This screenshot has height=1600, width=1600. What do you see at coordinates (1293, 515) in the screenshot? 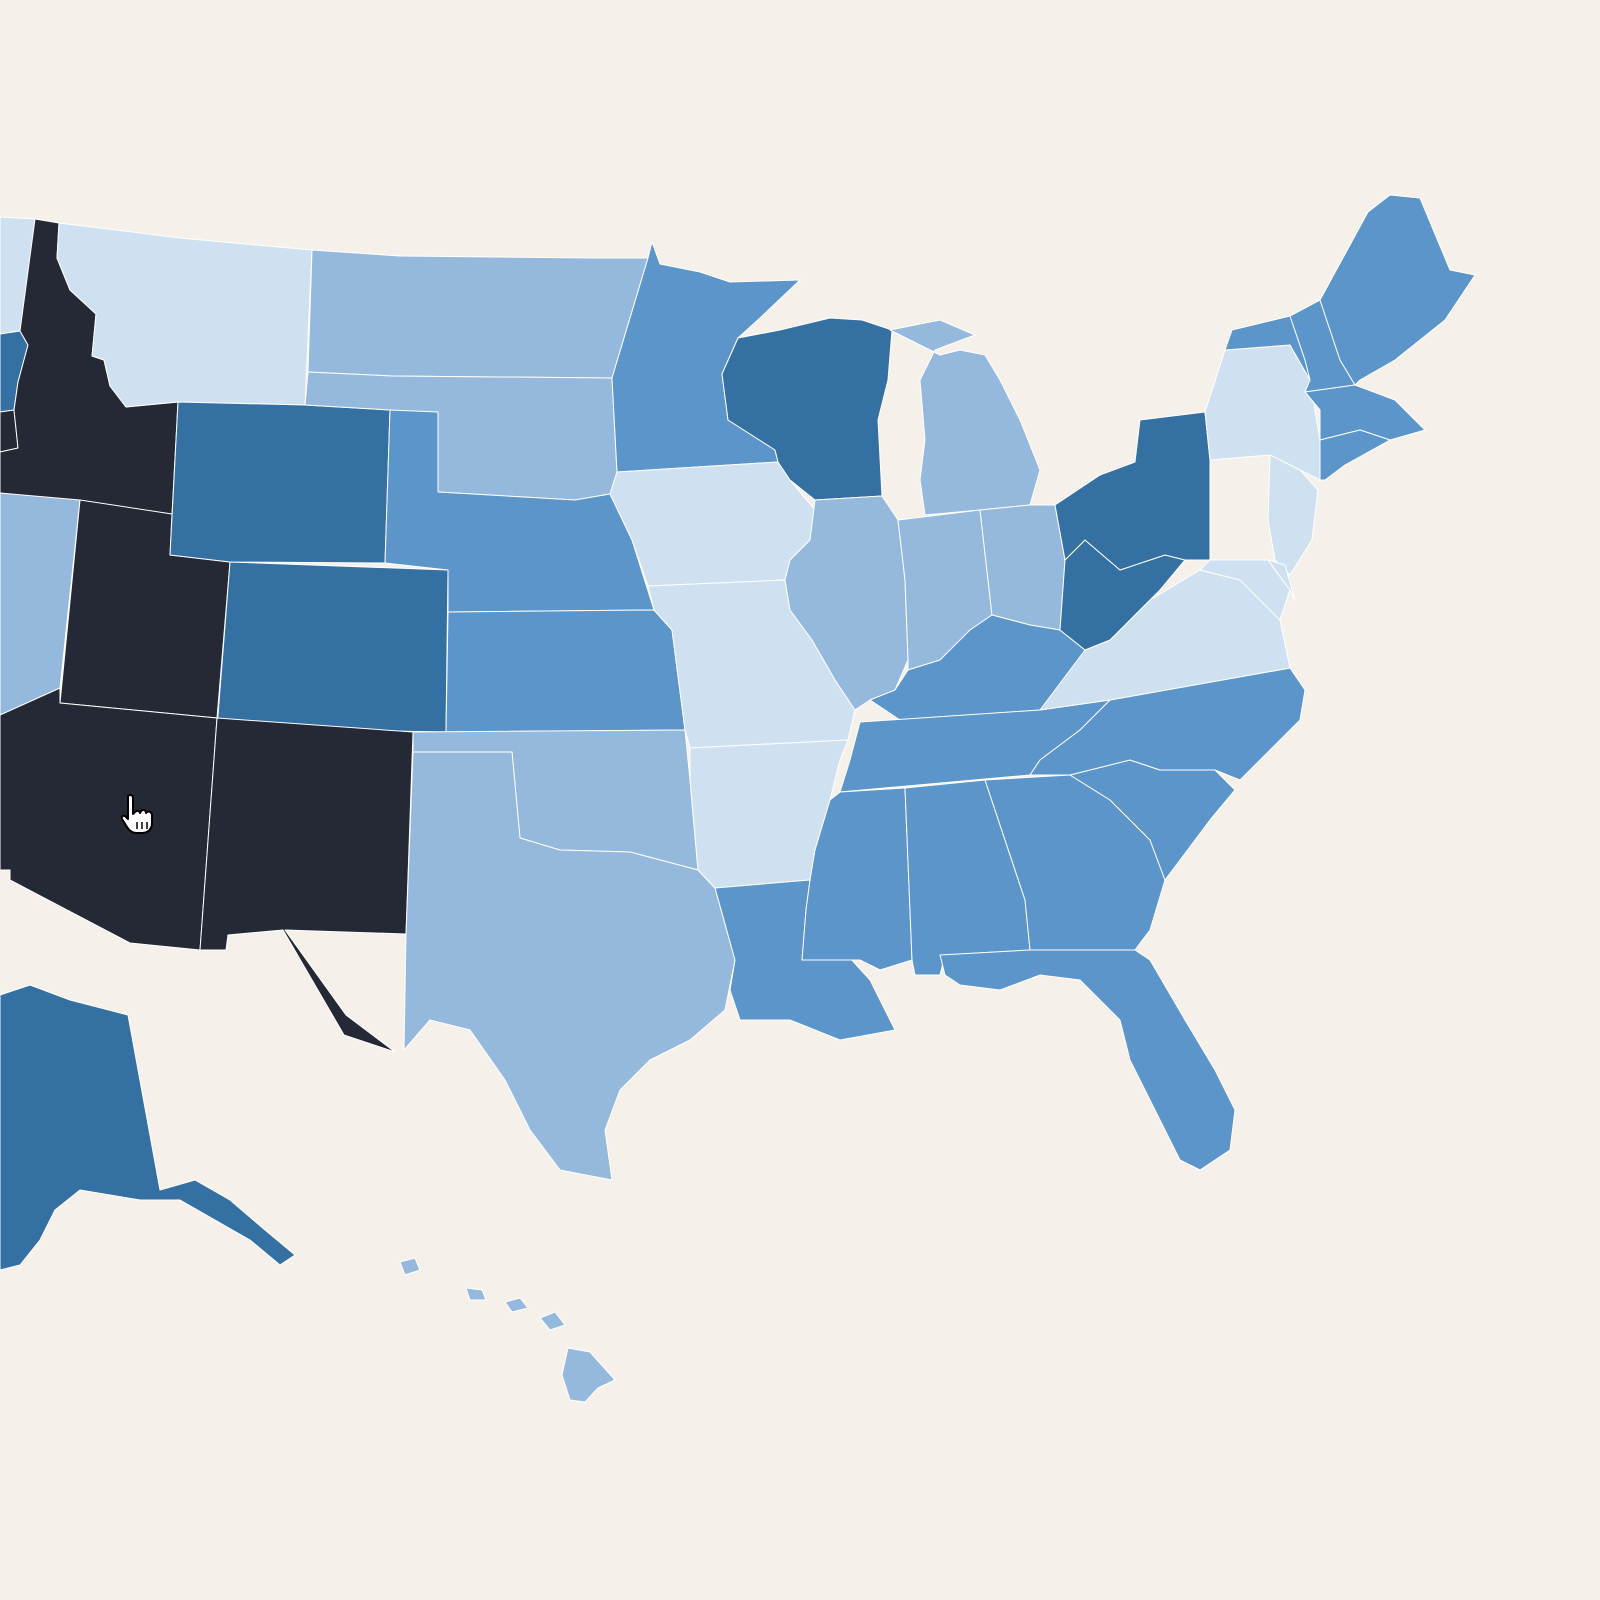
I see `state-new-jersey` at bounding box center [1293, 515].